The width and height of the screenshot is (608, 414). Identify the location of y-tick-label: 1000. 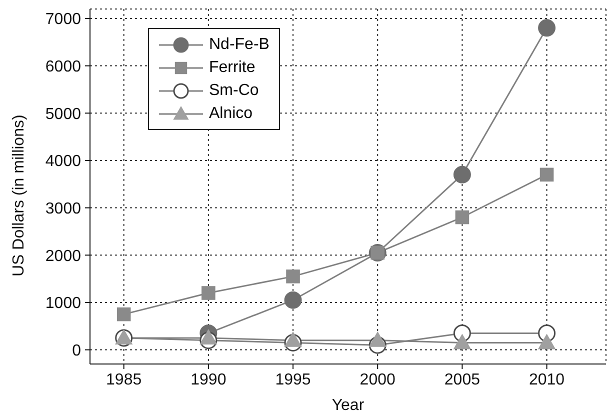
(63, 303).